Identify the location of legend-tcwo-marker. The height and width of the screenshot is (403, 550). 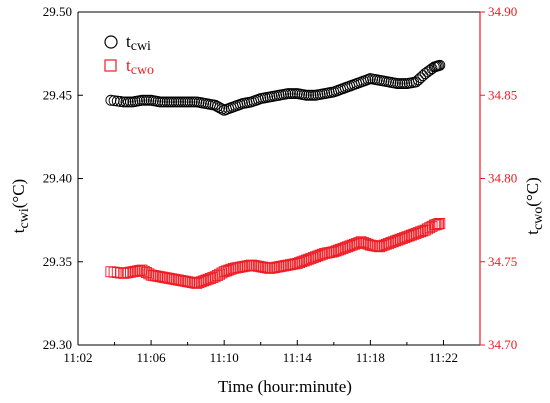
(110, 65).